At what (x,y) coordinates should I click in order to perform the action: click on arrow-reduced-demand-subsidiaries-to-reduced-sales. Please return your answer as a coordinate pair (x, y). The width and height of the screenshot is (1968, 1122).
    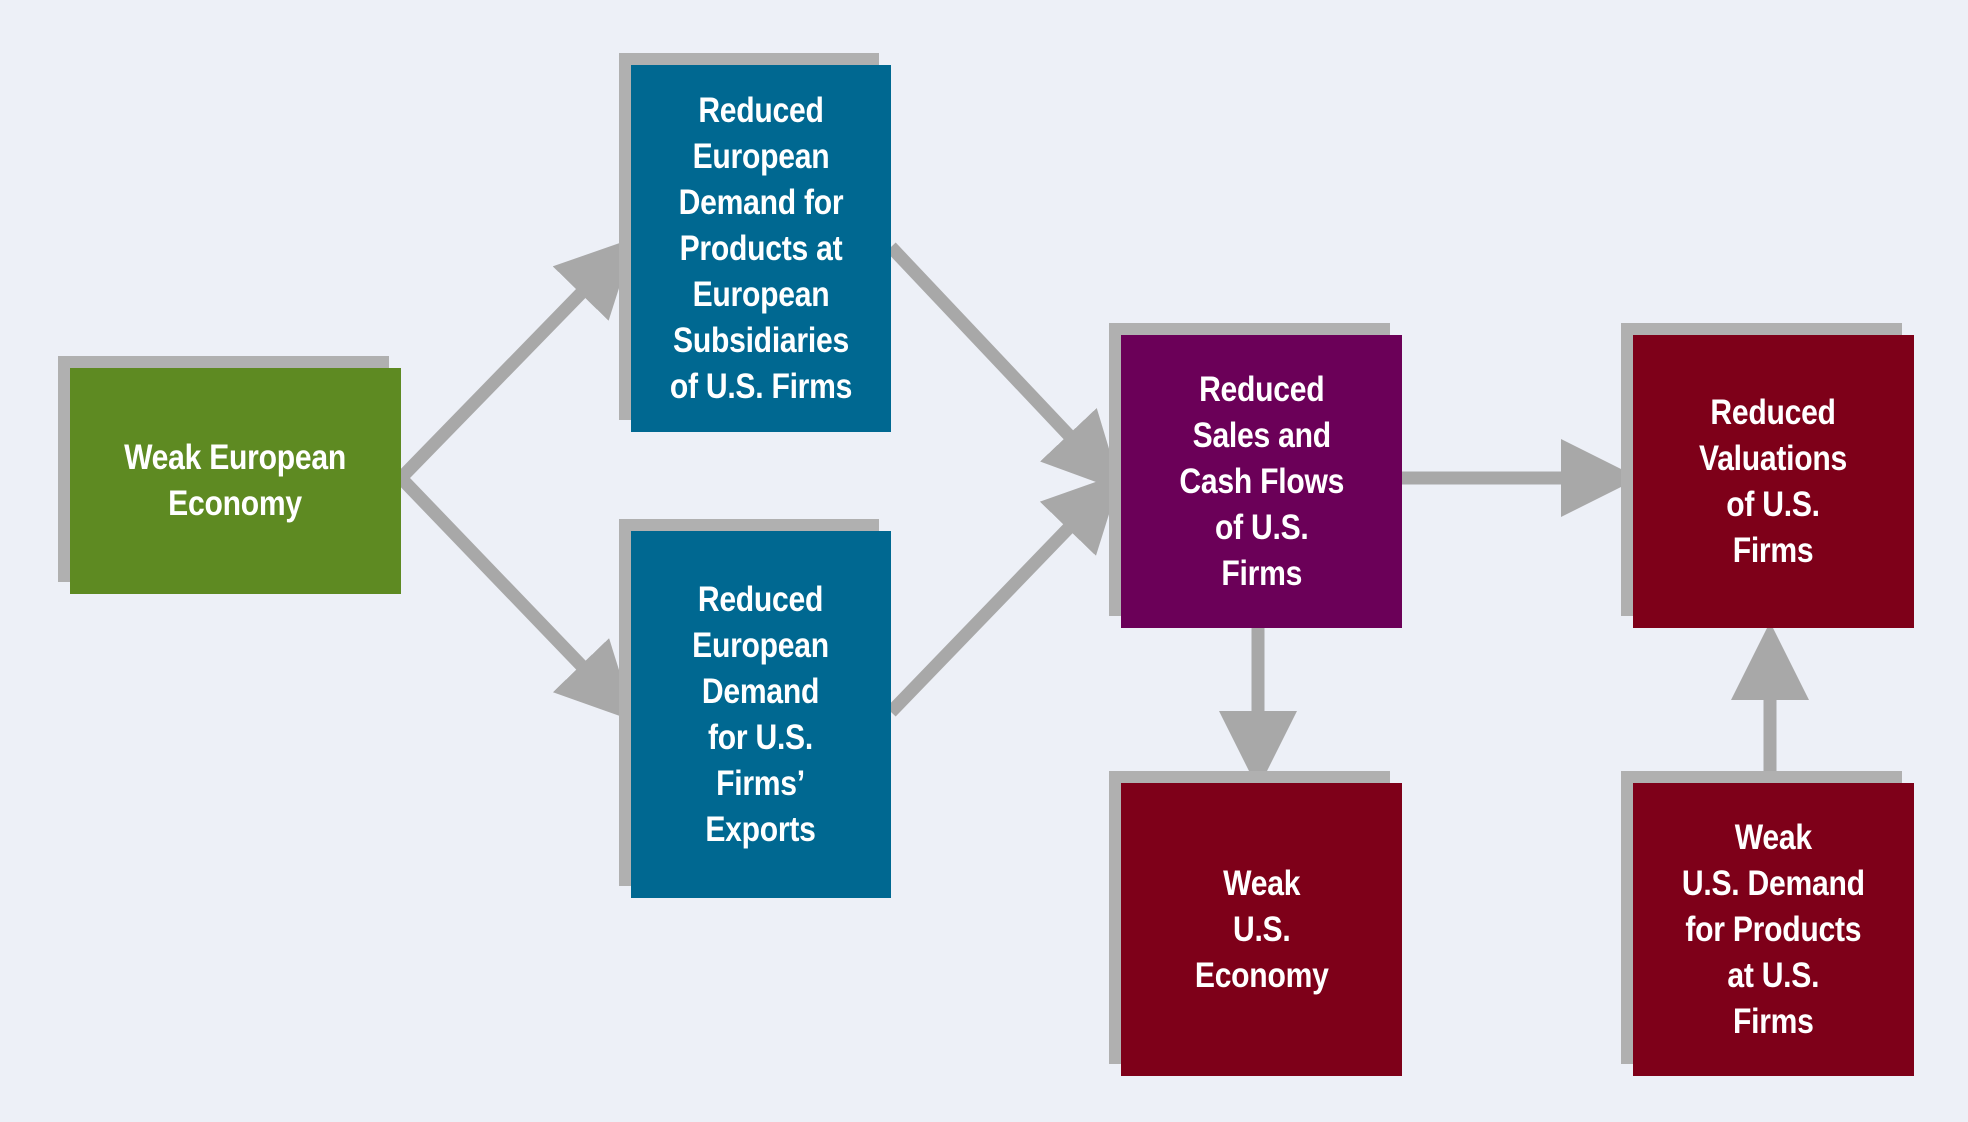
    Looking at the image, I should click on (1004, 367).